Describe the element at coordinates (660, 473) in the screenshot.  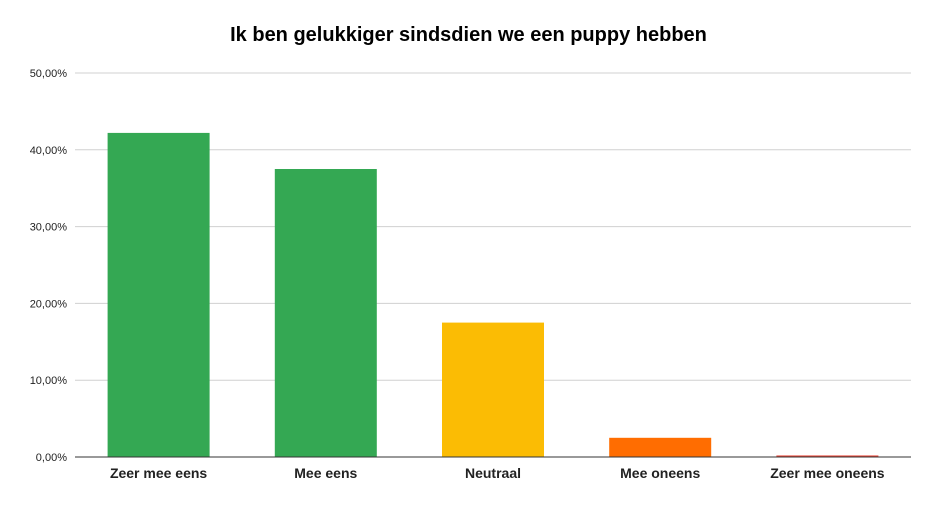
I see `x-category-label: Mee oneens` at that location.